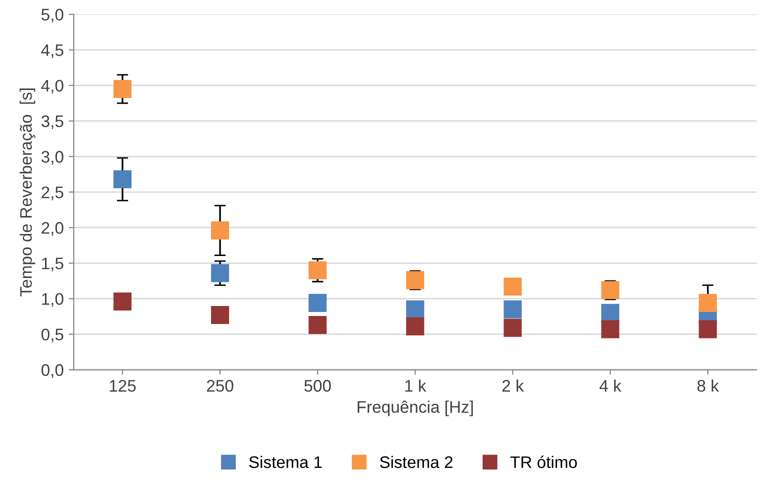 The height and width of the screenshot is (495, 776). I want to click on x-tick-label: 4 k, so click(611, 385).